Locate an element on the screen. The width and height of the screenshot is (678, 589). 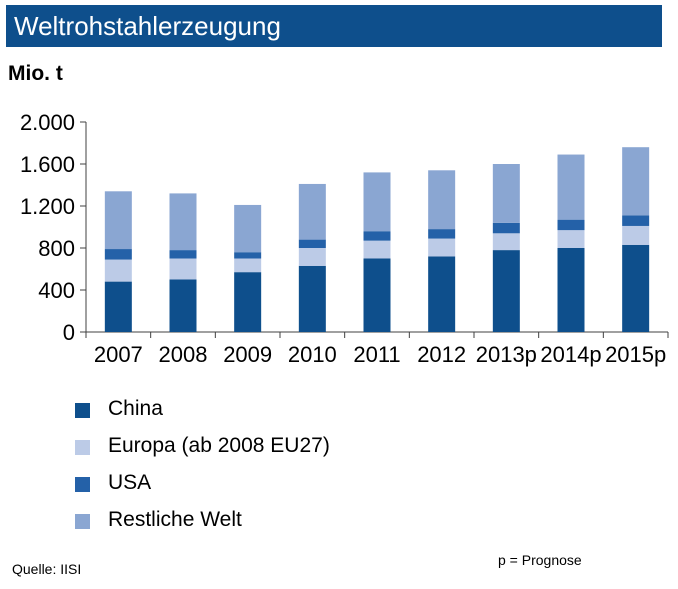
bar-europa-ab-2008-eu27-2014p is located at coordinates (571, 239).